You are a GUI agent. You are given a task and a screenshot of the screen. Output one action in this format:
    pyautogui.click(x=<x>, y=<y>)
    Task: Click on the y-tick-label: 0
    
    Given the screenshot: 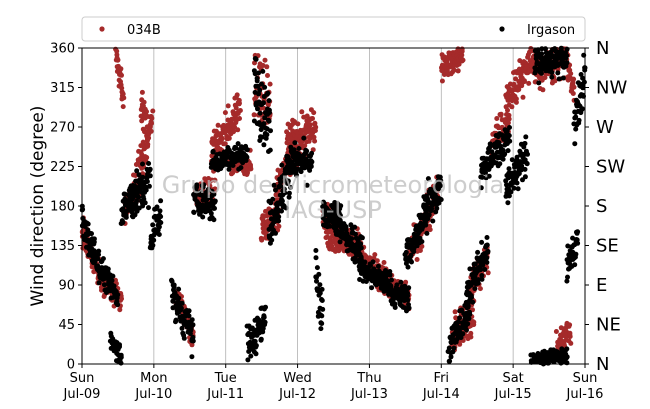 What is the action you would take?
    pyautogui.click(x=71, y=365)
    